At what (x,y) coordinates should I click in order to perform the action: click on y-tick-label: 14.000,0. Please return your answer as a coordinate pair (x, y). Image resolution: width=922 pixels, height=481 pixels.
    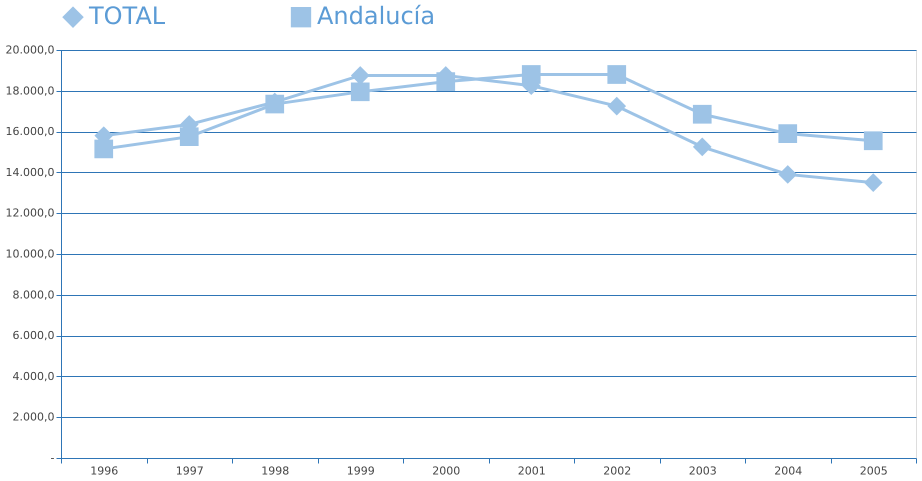
    Looking at the image, I should click on (30, 172).